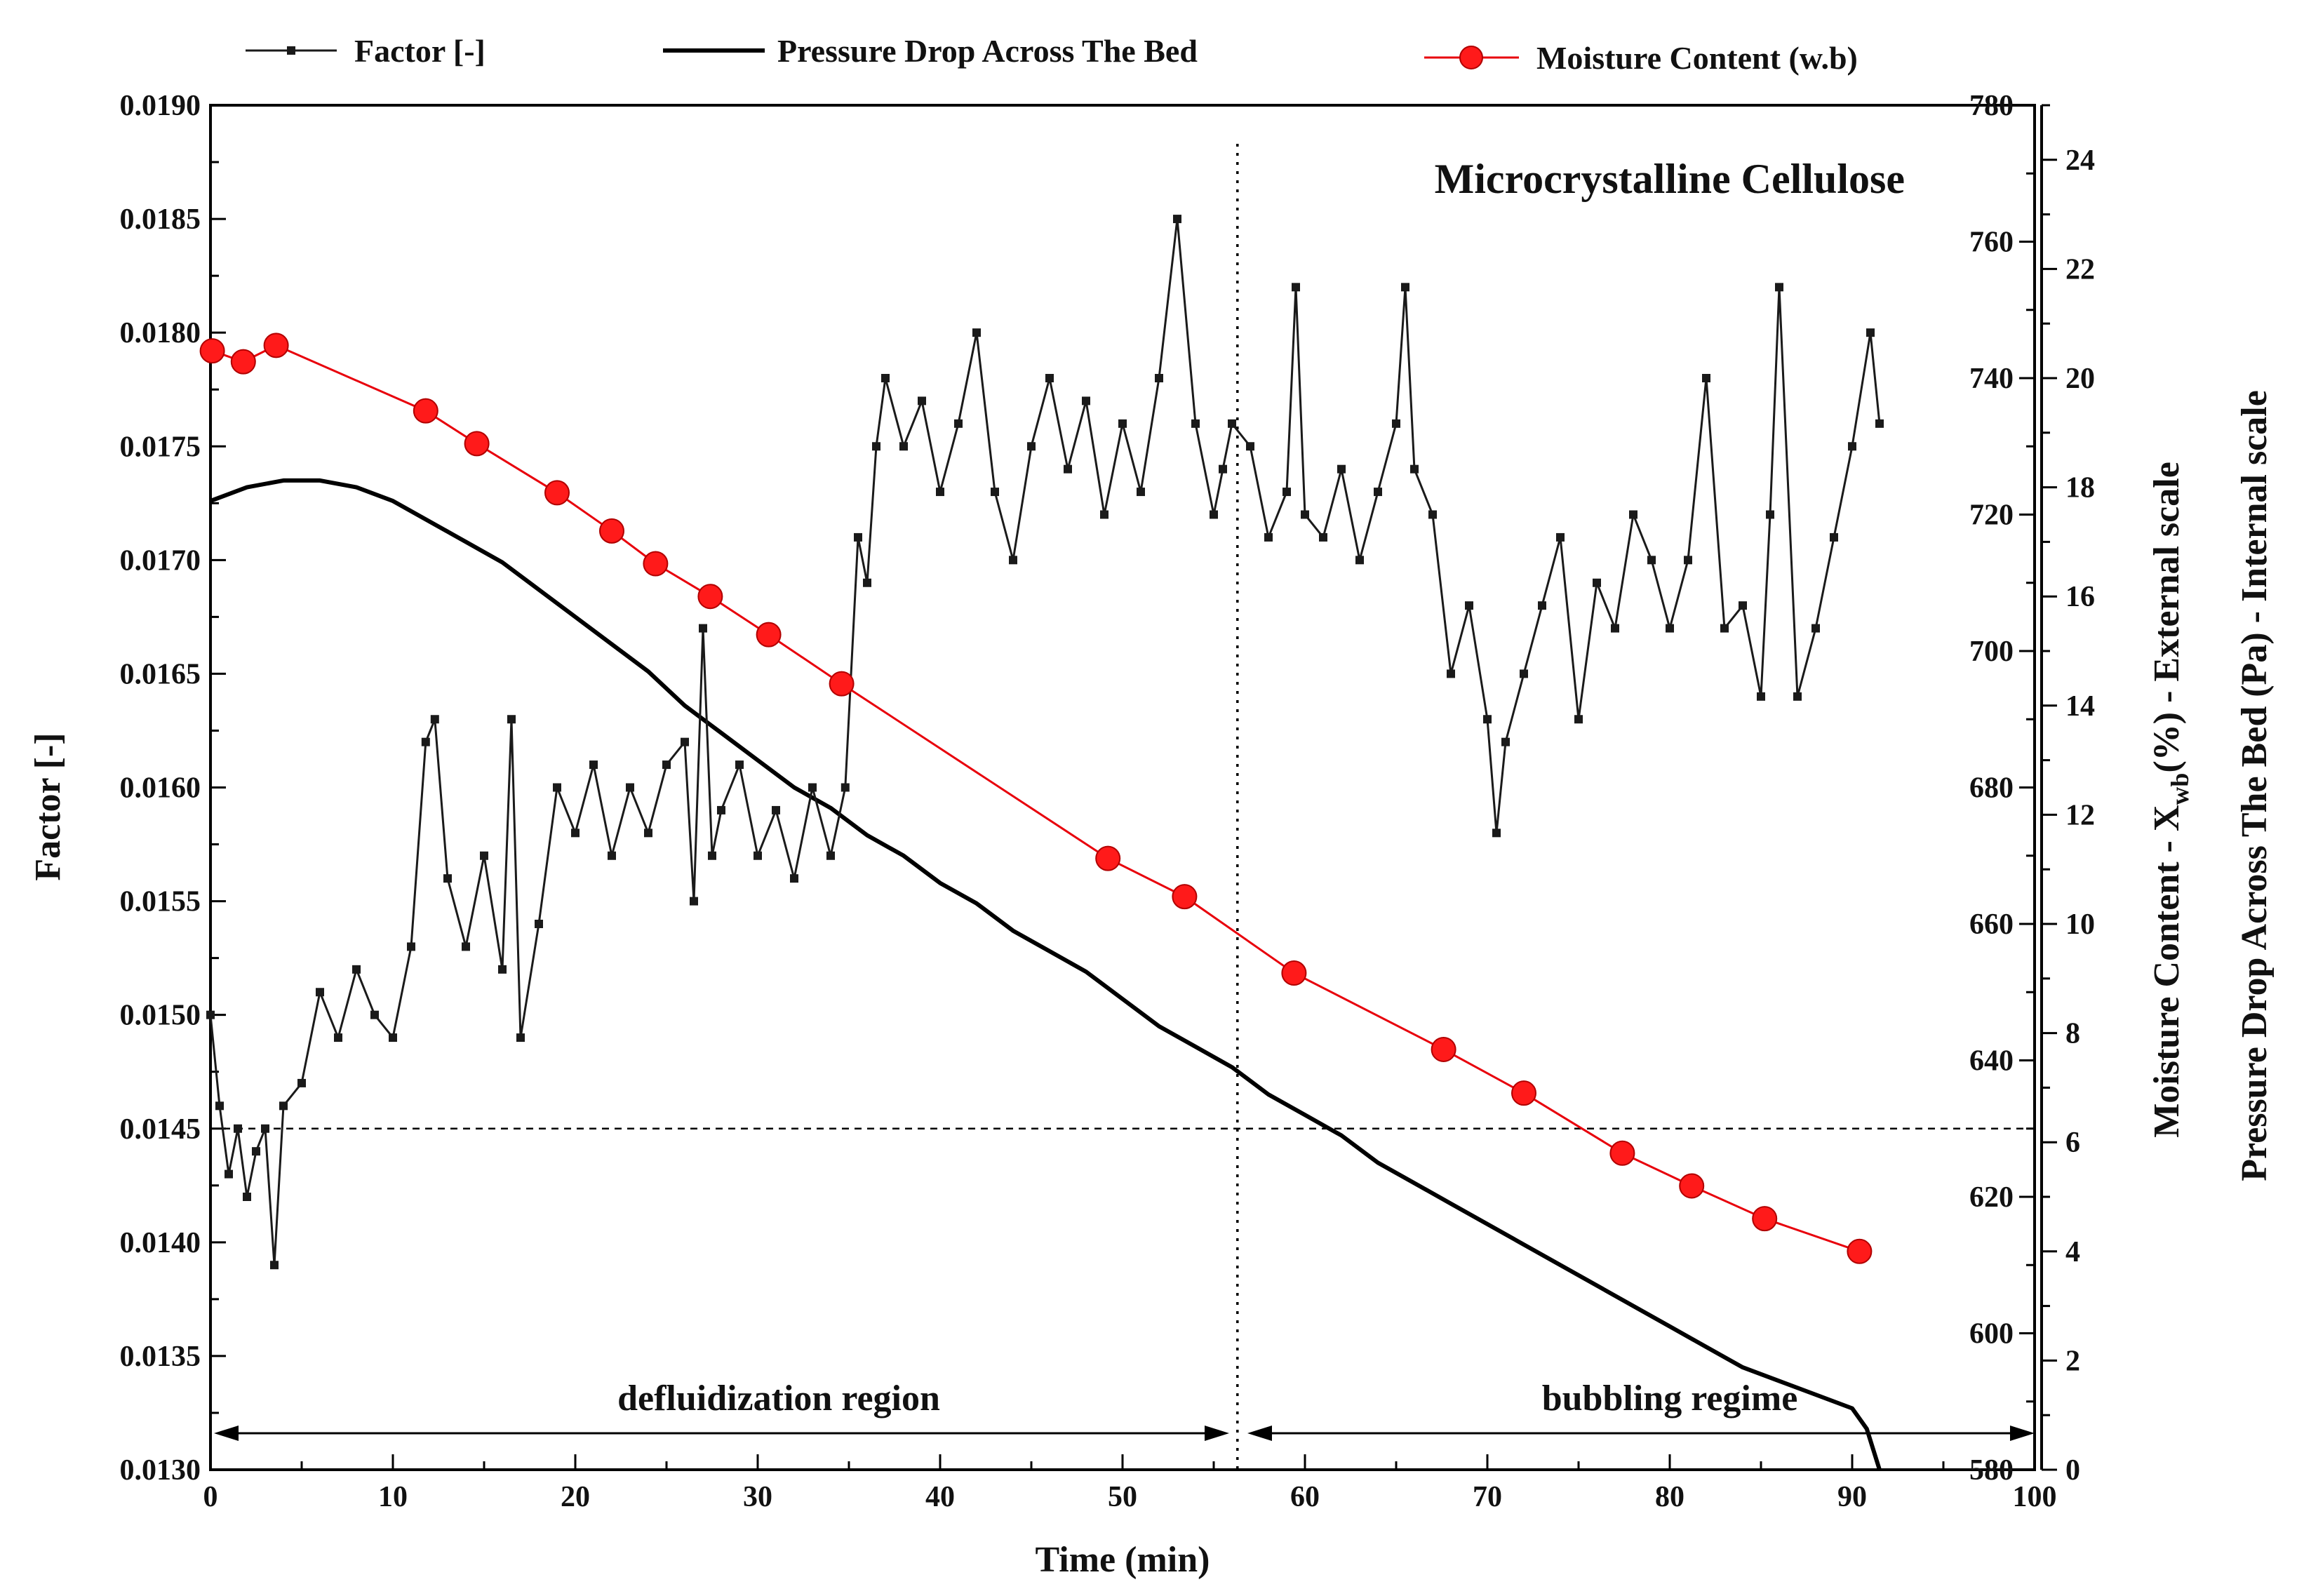 The width and height of the screenshot is (2304, 1596). Describe the element at coordinates (161, 1130) in the screenshot. I see `left-tick-label: 0.0145` at that location.